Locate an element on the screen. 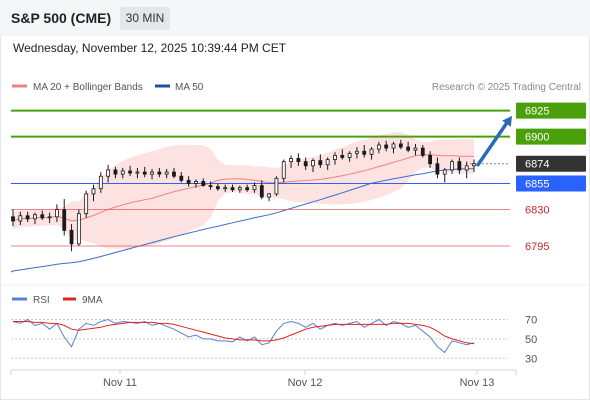 This screenshot has height=400, width=590. instrument-title: S&P 500 (CME) is located at coordinates (61, 18).